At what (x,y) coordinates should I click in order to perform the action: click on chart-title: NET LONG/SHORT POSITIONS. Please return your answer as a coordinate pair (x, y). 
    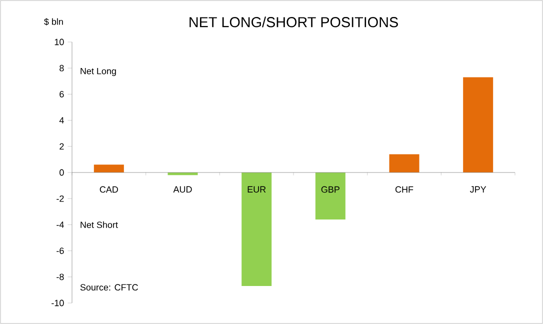
    Looking at the image, I should click on (294, 22).